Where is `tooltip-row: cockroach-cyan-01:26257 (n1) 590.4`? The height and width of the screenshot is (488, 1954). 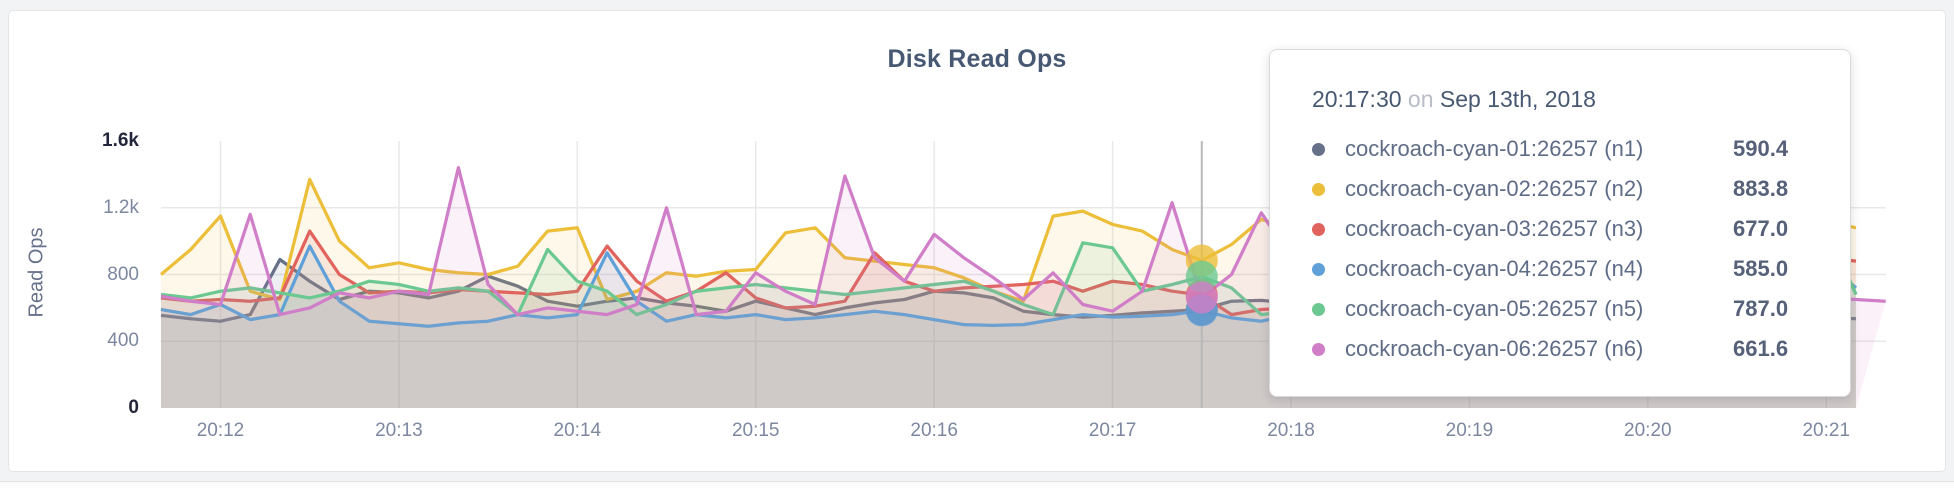
tooltip-row: cockroach-cyan-01:26257 (n1) 590.4 is located at coordinates (1561, 149).